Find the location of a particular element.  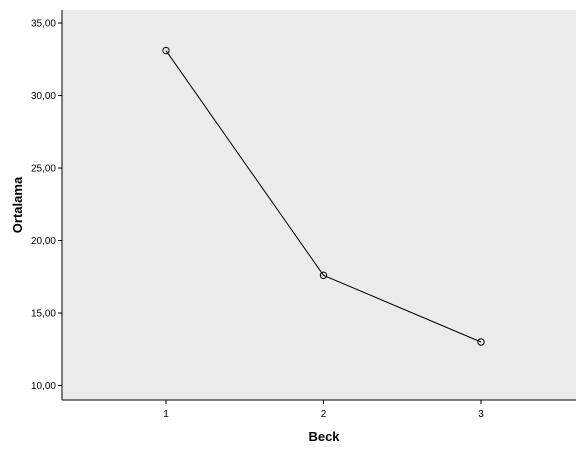

y-tick-label: 10,00 is located at coordinates (43, 386).